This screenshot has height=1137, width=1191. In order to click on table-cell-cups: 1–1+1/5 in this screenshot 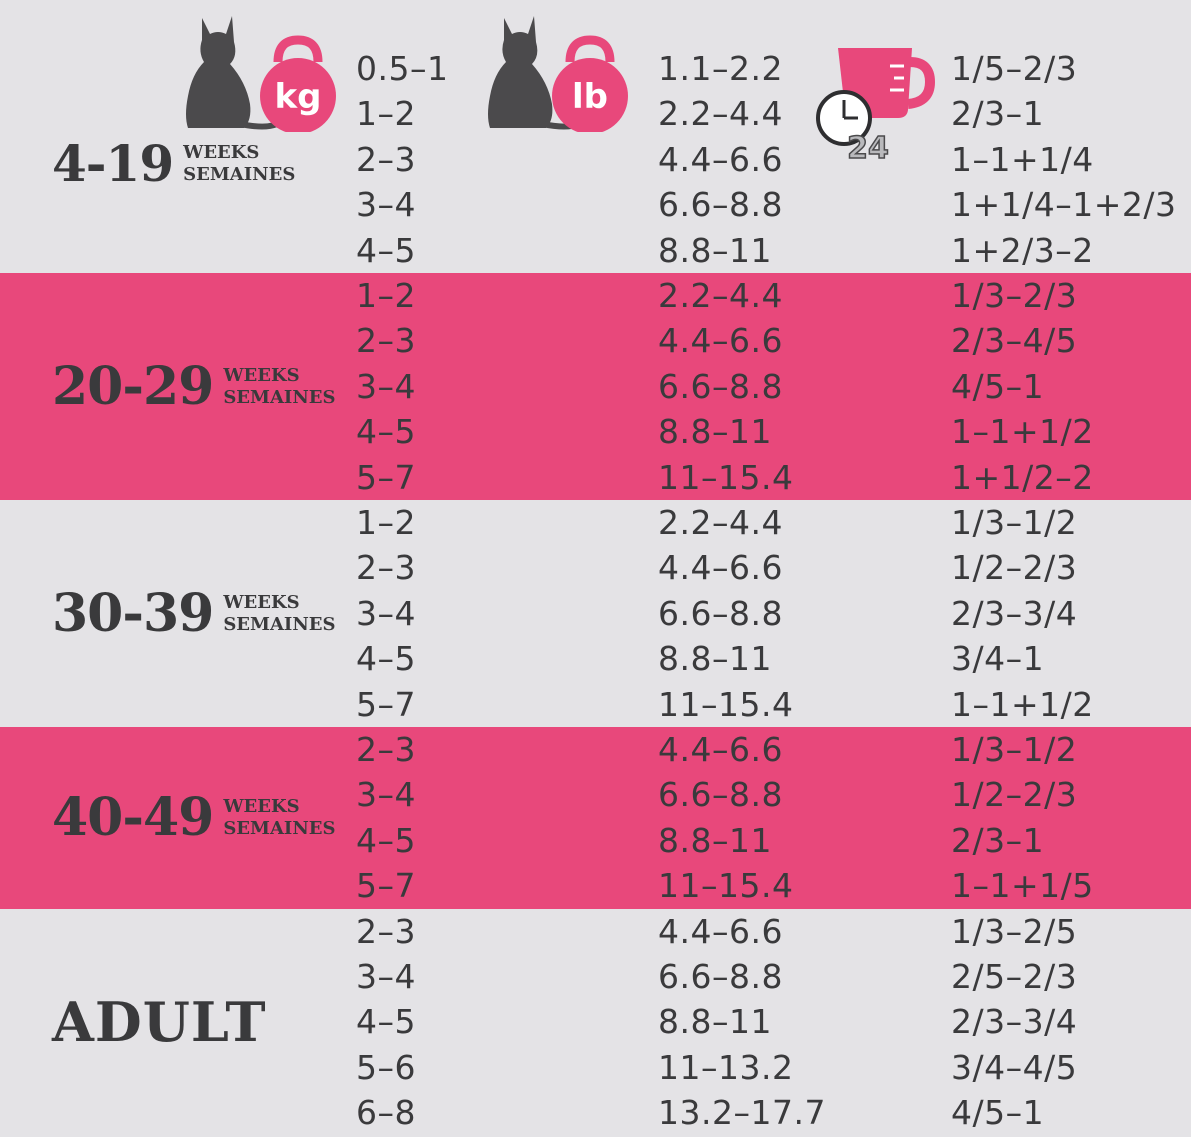, I will do `click(1022, 886)`.